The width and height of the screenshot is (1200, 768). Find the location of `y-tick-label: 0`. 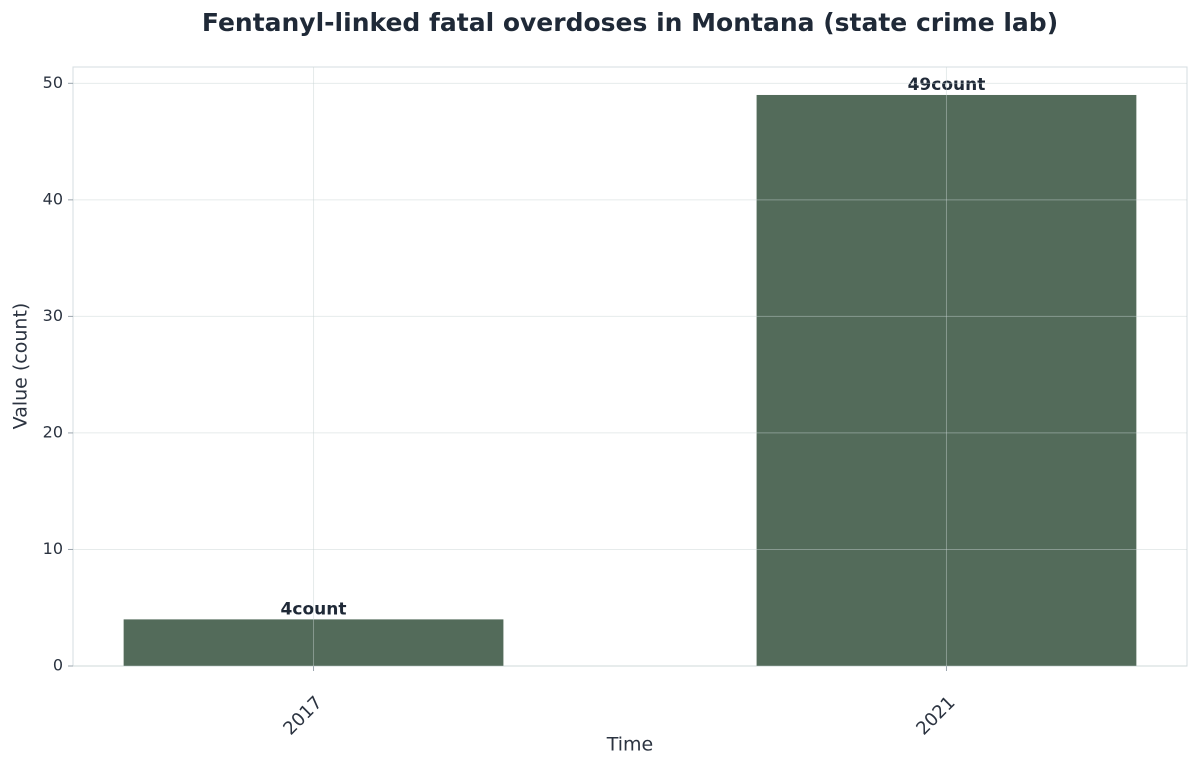

y-tick-label: 0 is located at coordinates (58, 665).